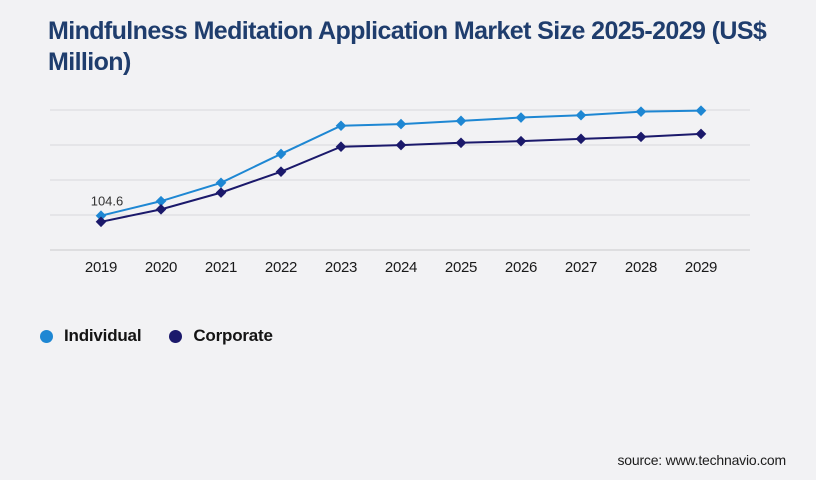 The height and width of the screenshot is (480, 816). I want to click on source-attribution: source: www.technavio.com, so click(701, 460).